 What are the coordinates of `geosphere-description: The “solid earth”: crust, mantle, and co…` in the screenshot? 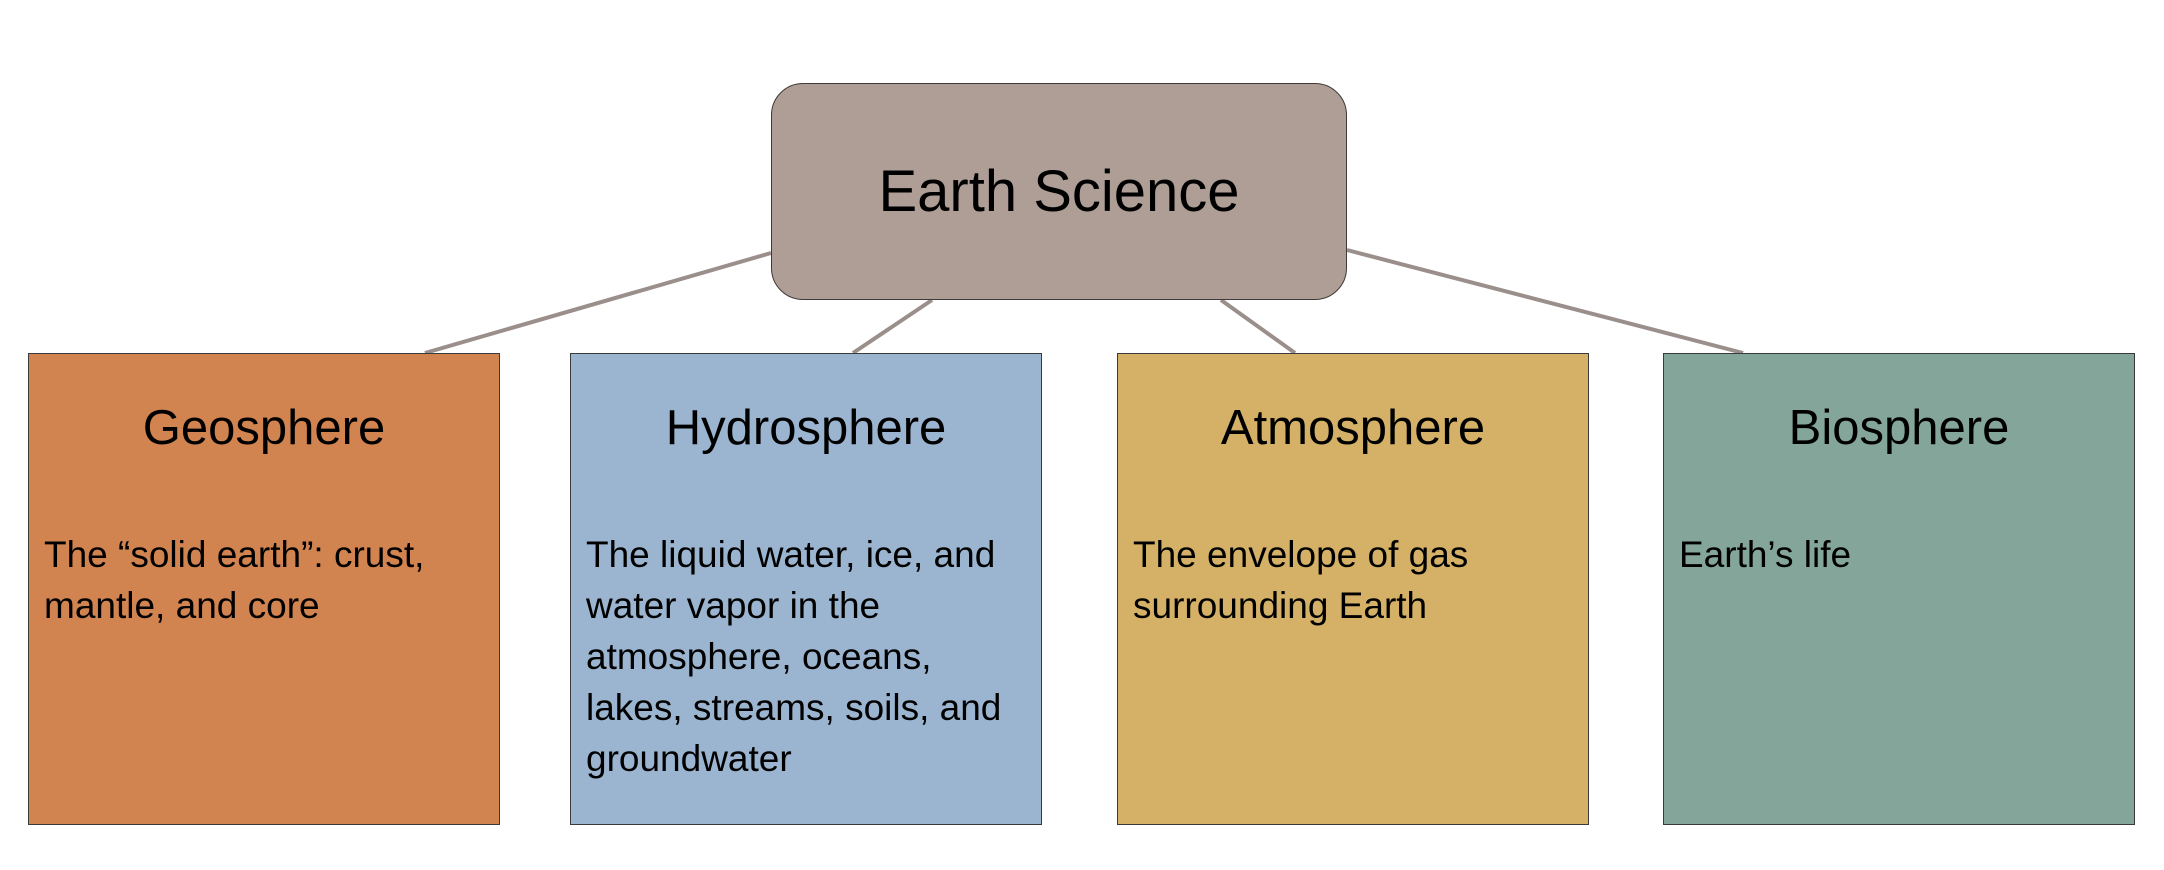 It's located at (234, 580).